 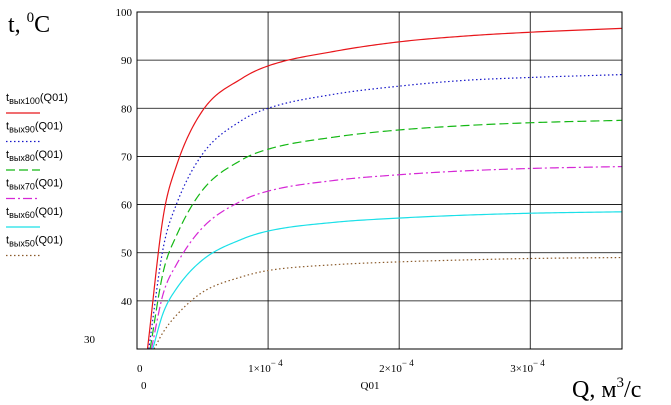 I want to click on x-min-label: 0, so click(x=140, y=369).